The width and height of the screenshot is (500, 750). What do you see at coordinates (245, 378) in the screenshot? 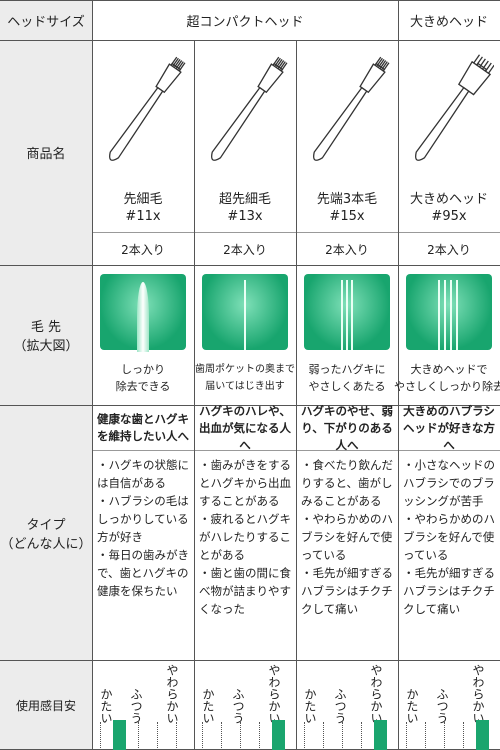
I see `bristle-caption: 歯周ポケットの奥まで 届いてはじき出す` at bounding box center [245, 378].